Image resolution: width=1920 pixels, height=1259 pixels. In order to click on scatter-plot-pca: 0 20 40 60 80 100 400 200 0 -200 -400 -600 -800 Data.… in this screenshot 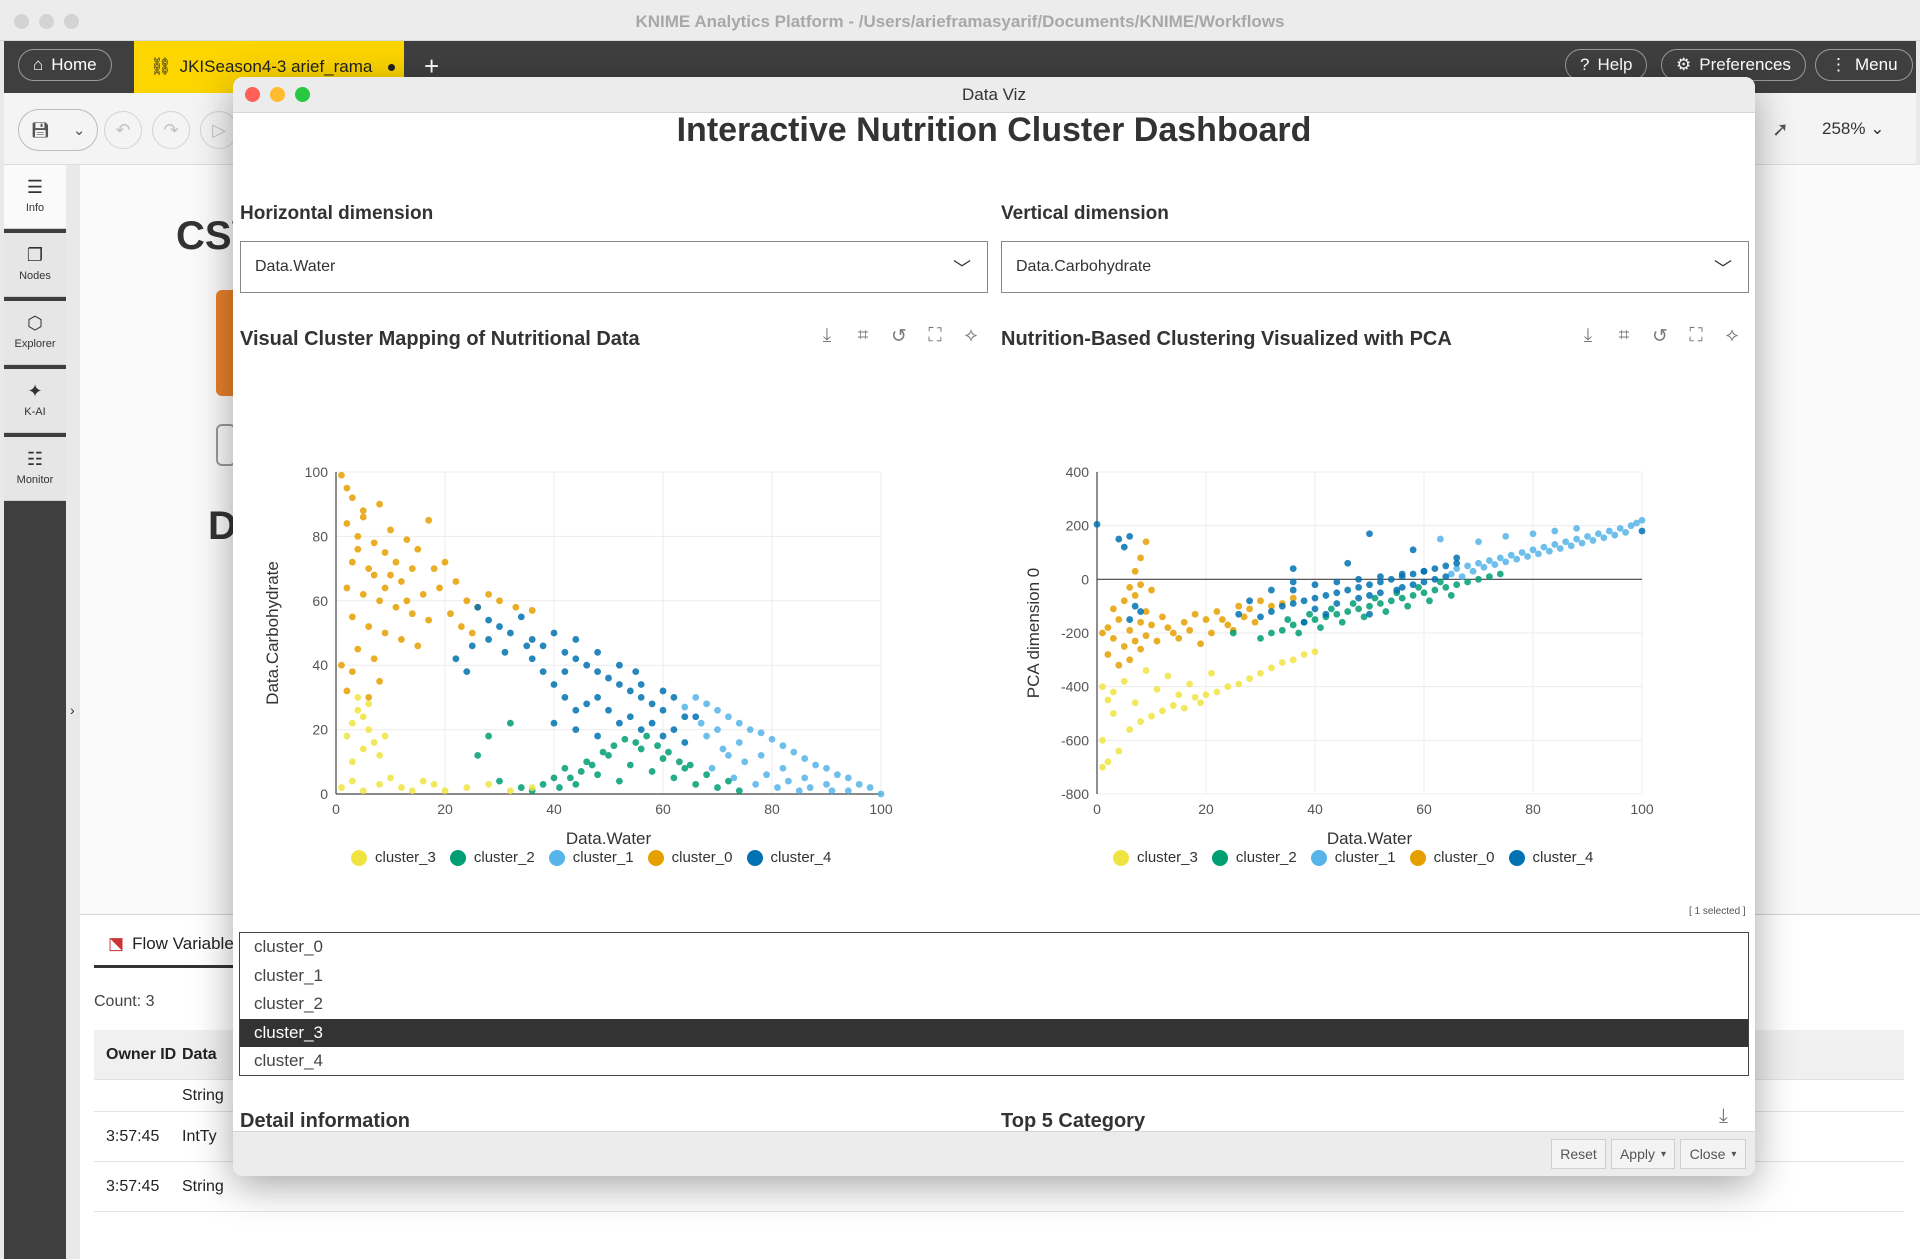, I will do `click(1374, 612)`.